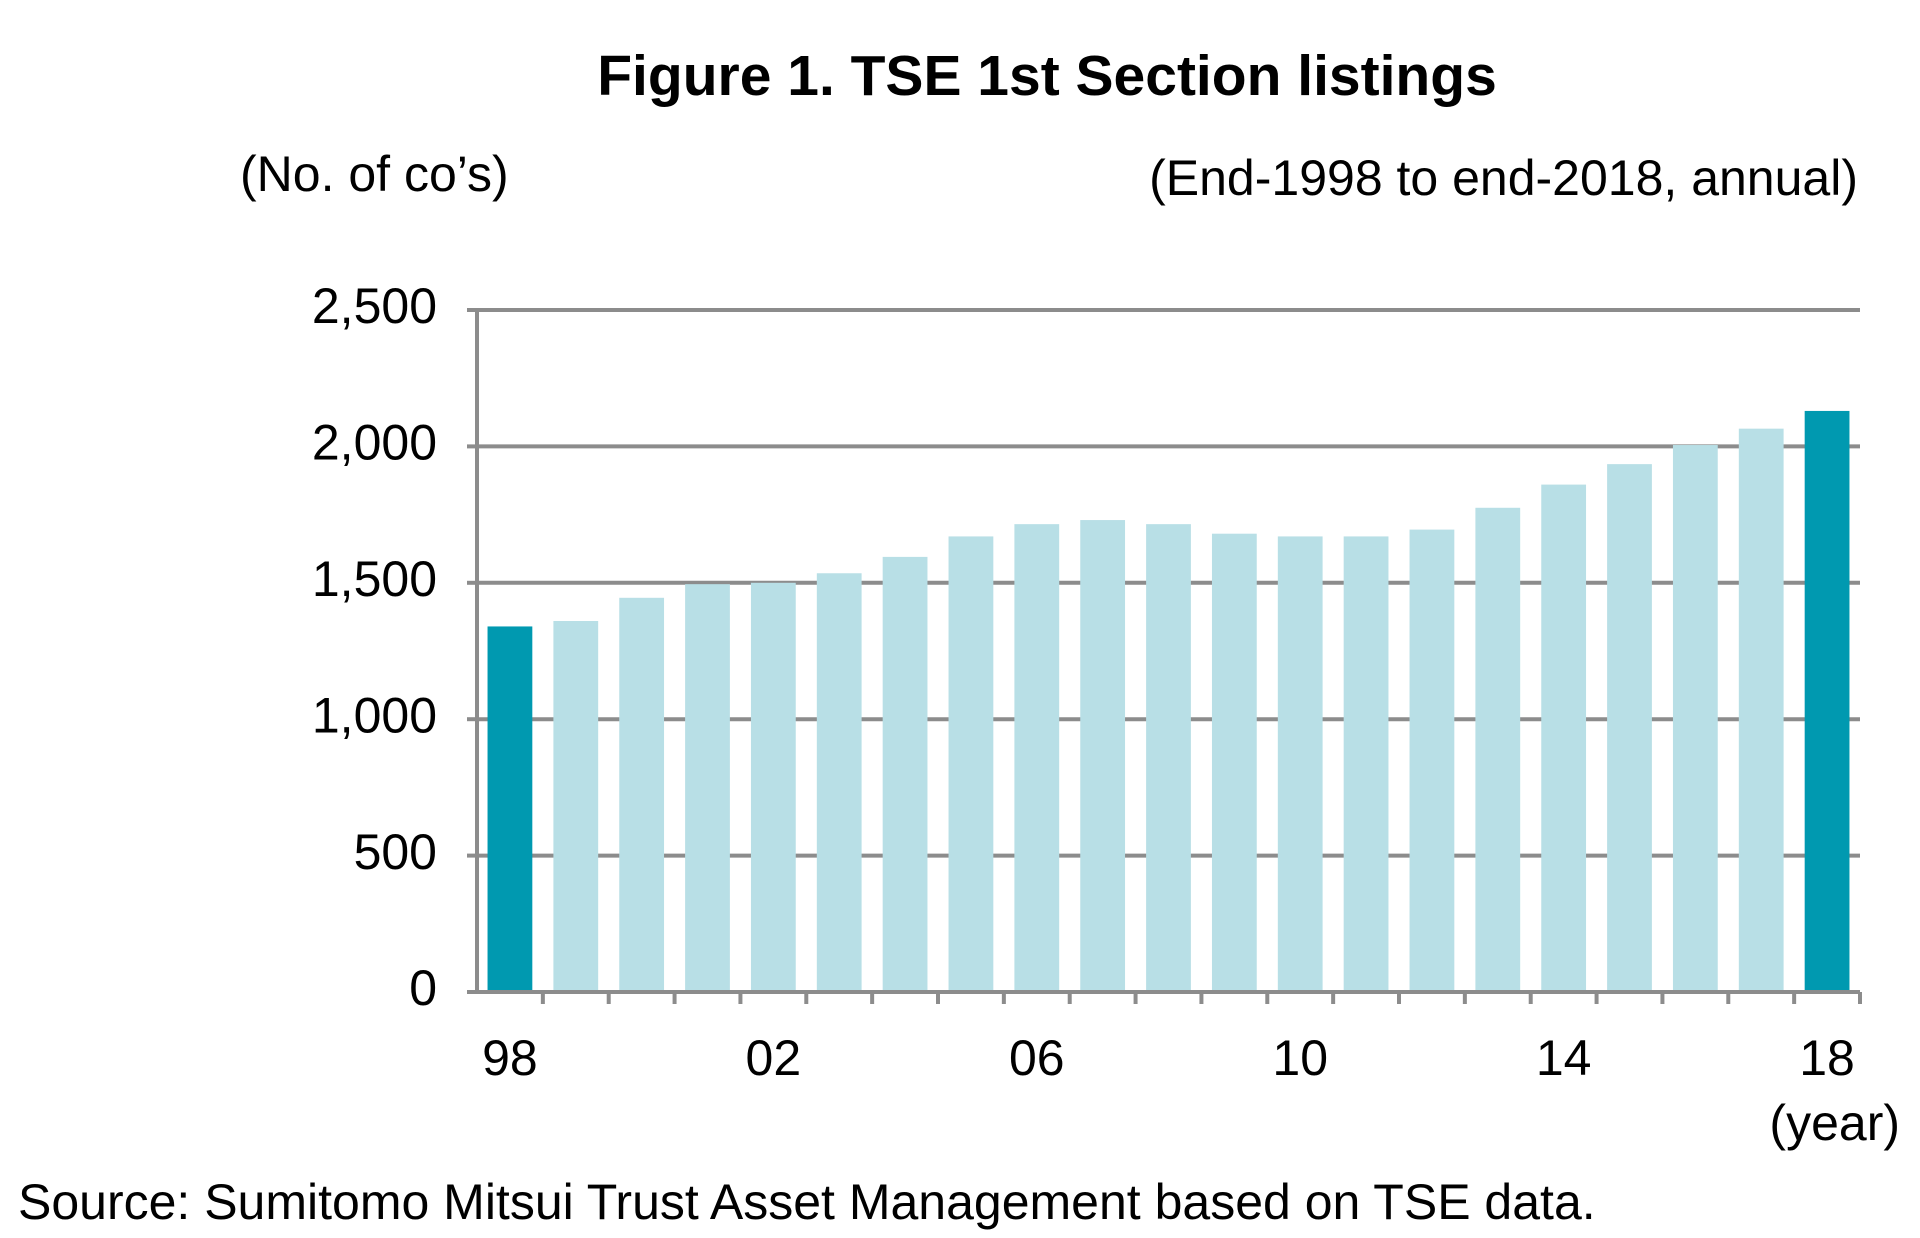  I want to click on y-axis-label: (No. of co’s), so click(374, 174).